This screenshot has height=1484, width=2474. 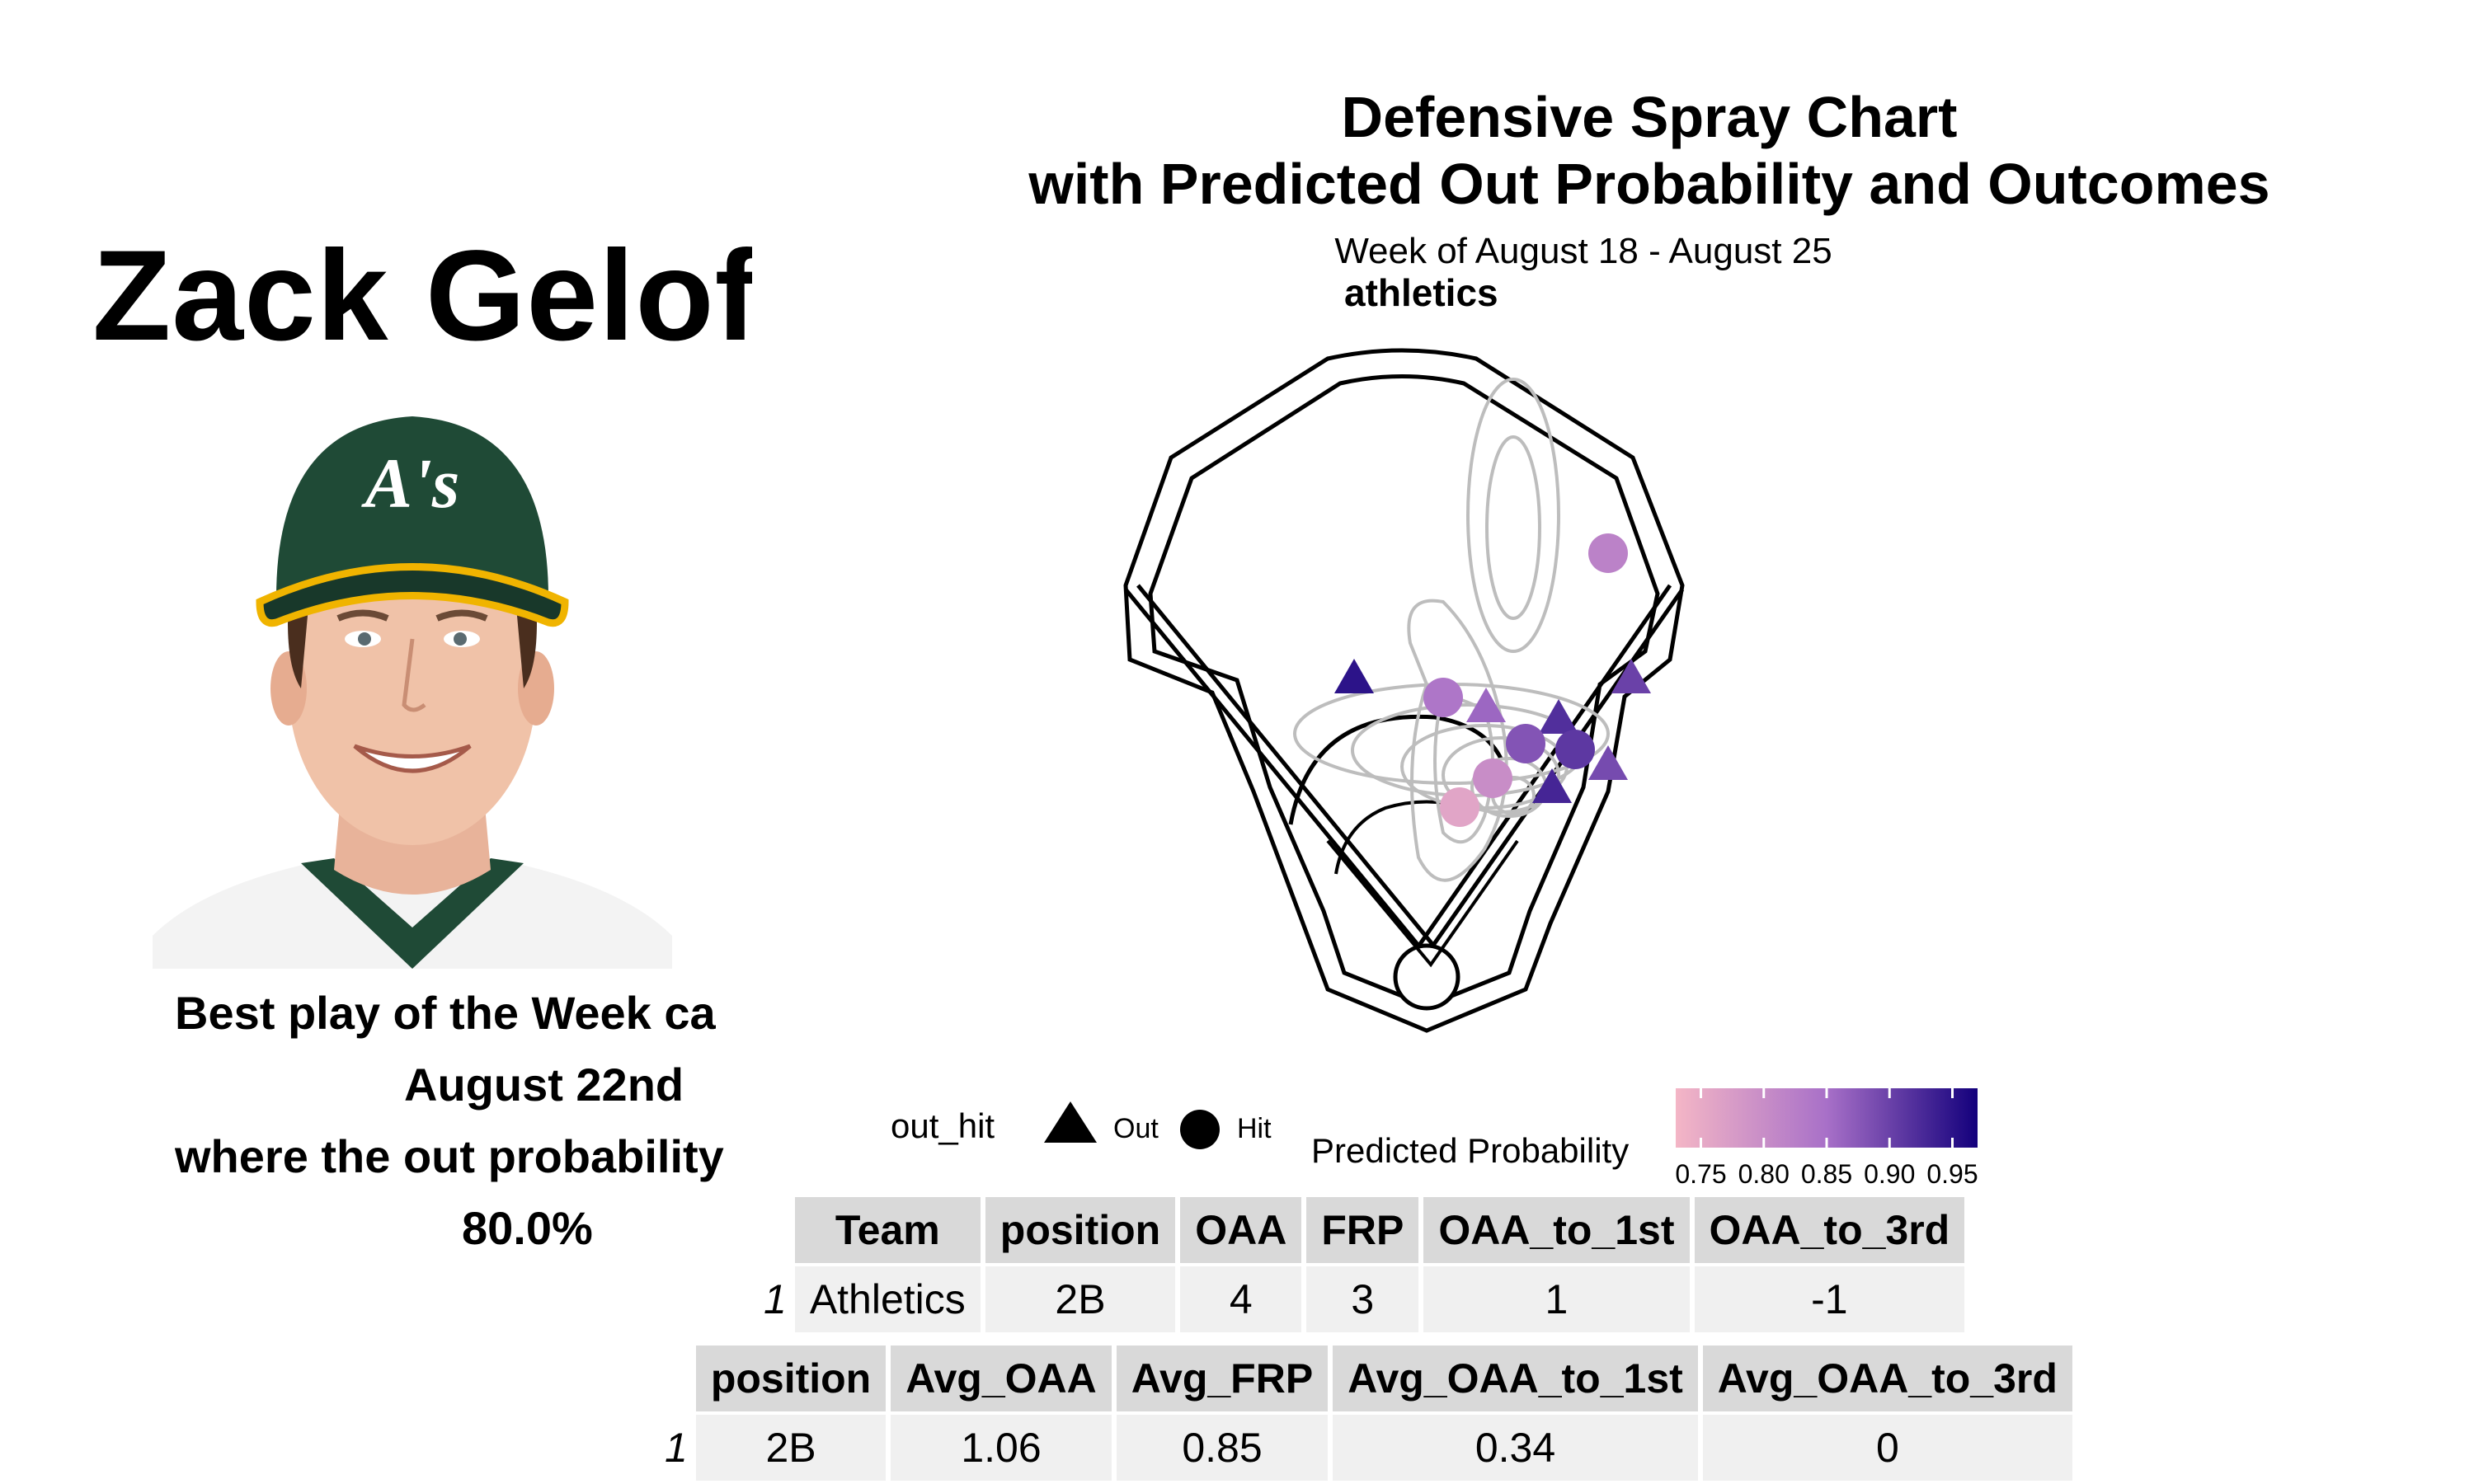 I want to click on table-cell: 3, so click(x=1362, y=1299).